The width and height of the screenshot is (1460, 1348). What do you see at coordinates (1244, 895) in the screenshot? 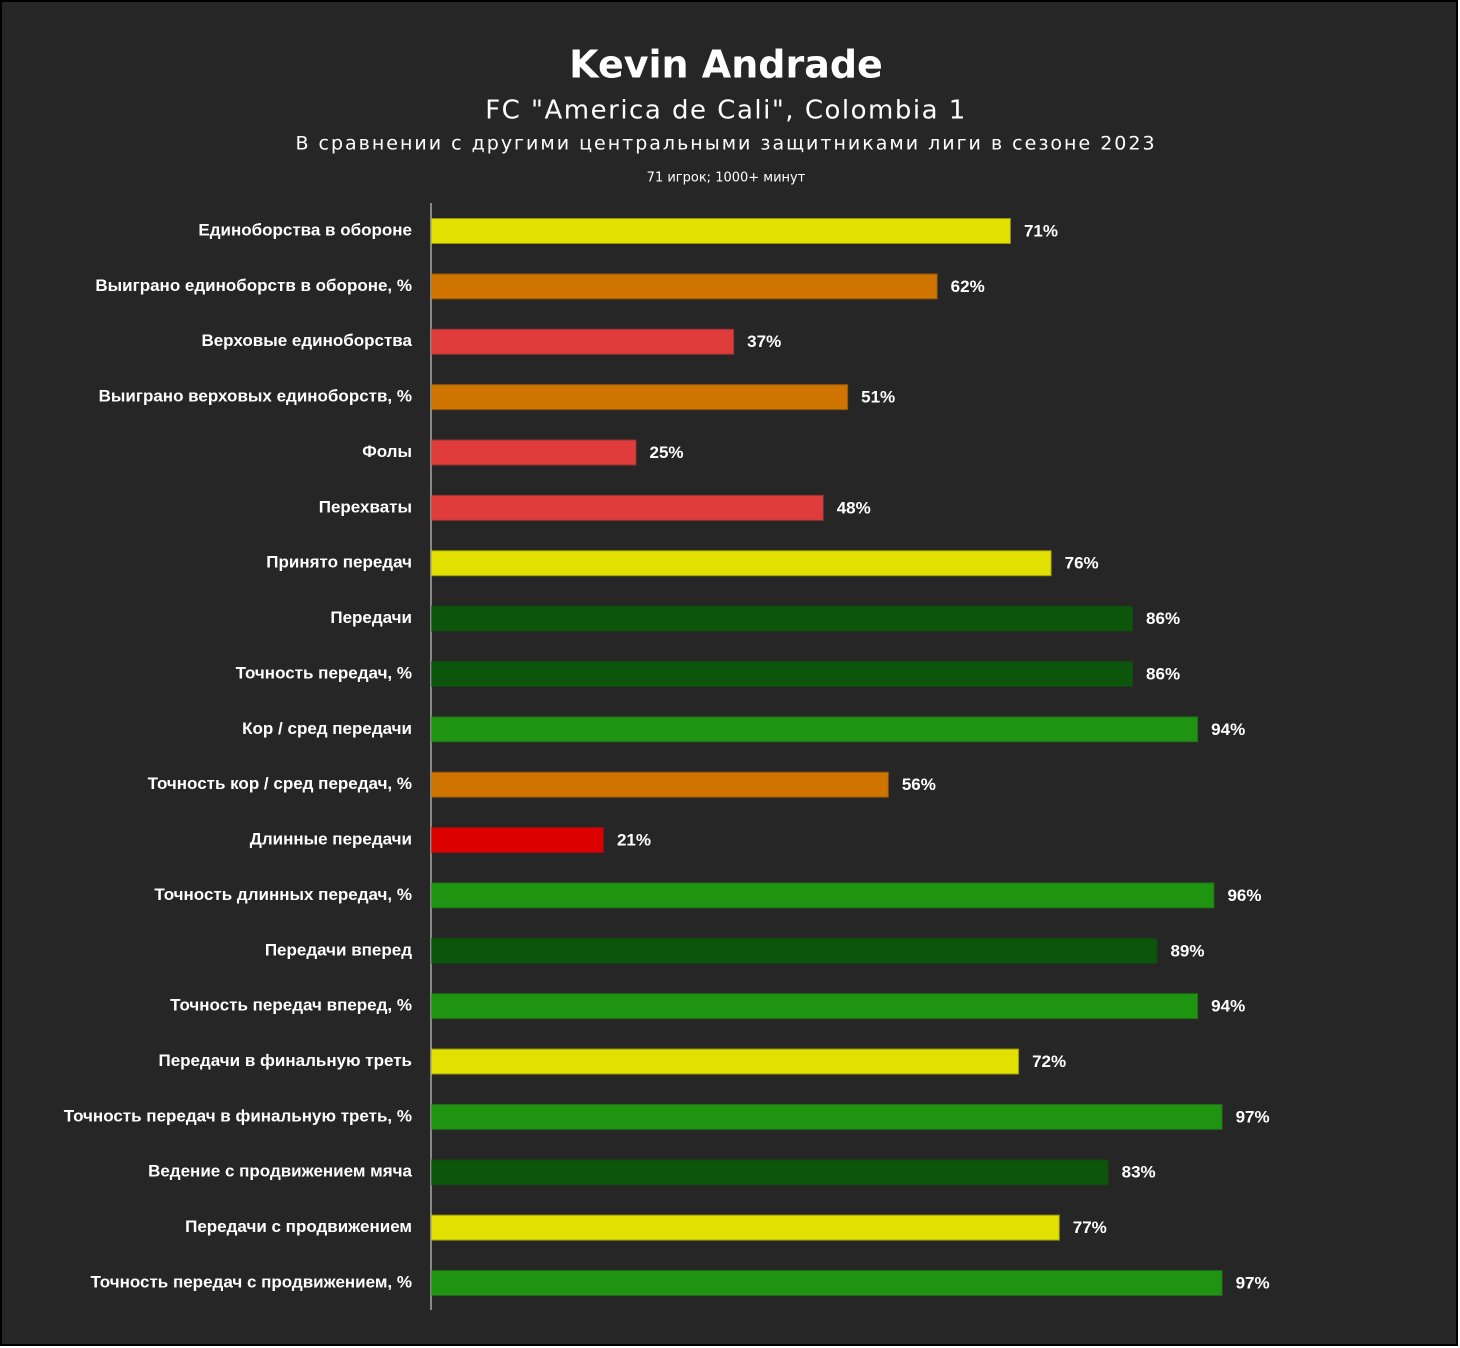
I see `value-label: 96%` at bounding box center [1244, 895].